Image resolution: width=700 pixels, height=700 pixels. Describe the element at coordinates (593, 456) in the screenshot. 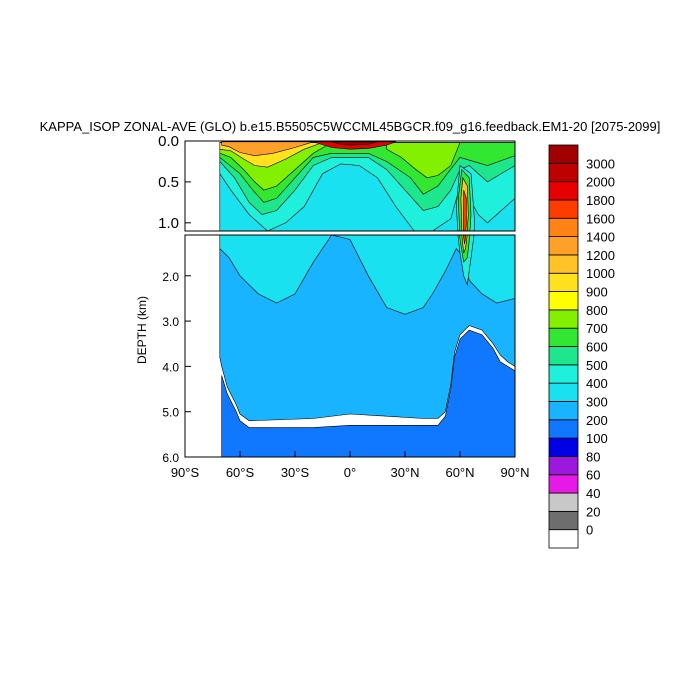

I see `colorbar-label: 80` at that location.